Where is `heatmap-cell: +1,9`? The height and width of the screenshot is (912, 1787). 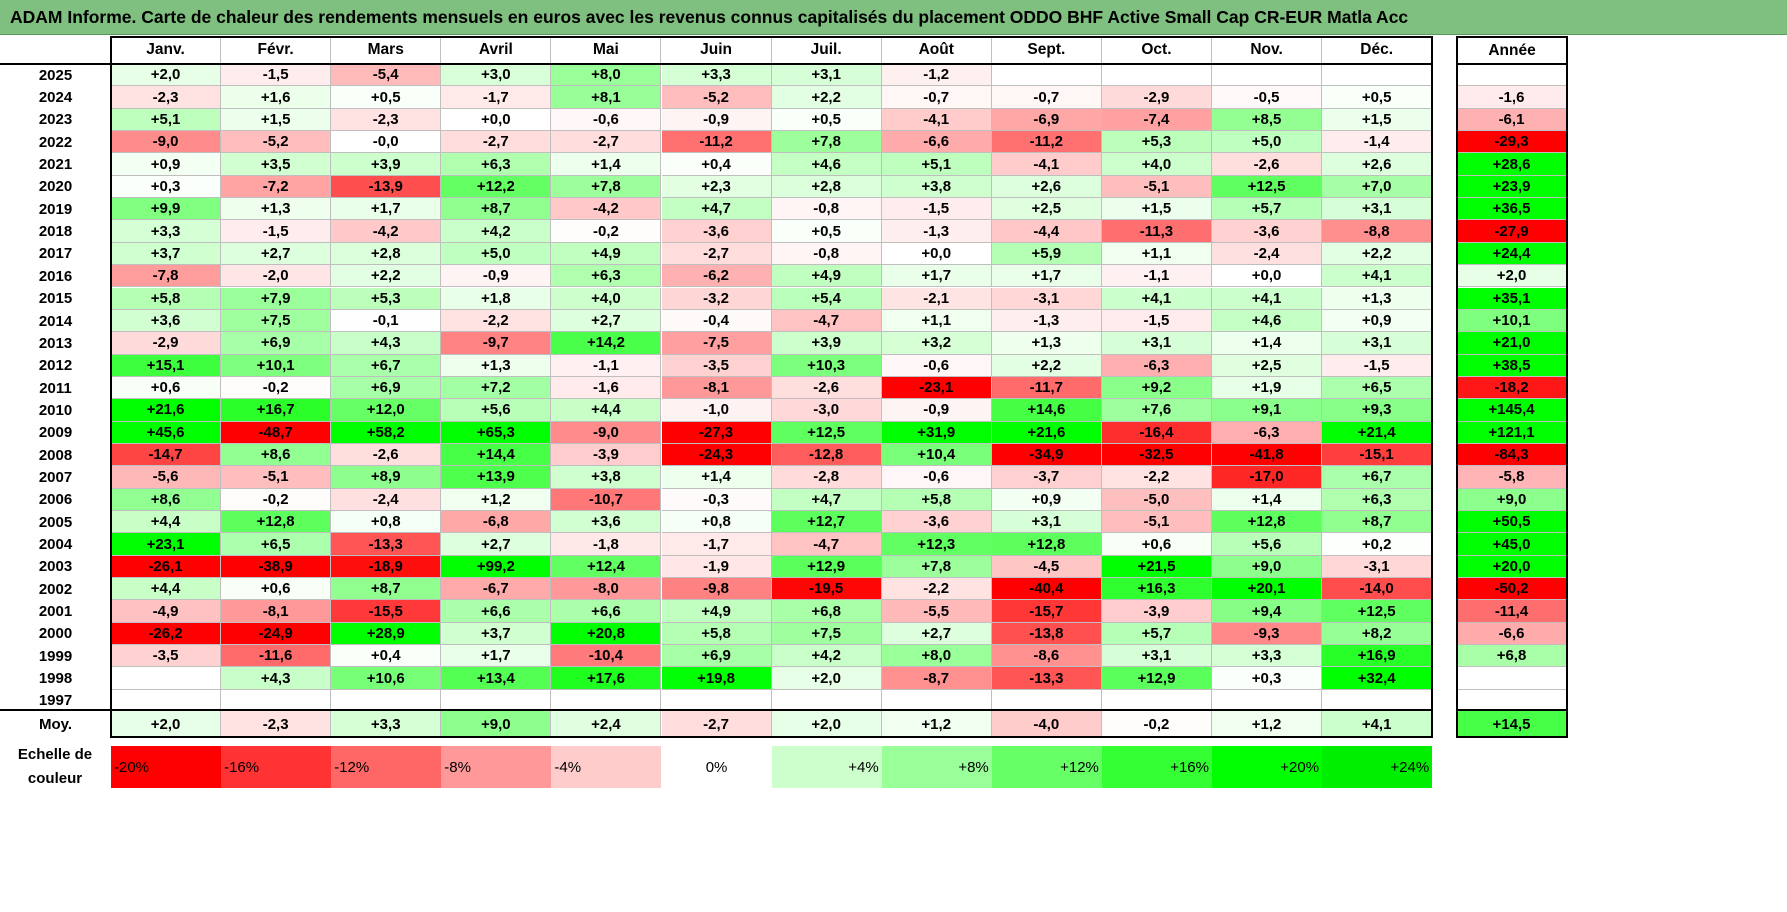 heatmap-cell: +1,9 is located at coordinates (1267, 388).